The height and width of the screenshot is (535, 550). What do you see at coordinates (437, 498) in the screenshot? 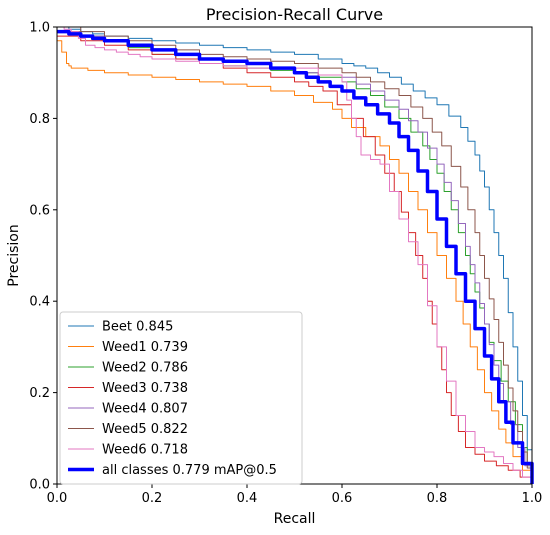
I see `x-tick-label: 0.8` at bounding box center [437, 498].